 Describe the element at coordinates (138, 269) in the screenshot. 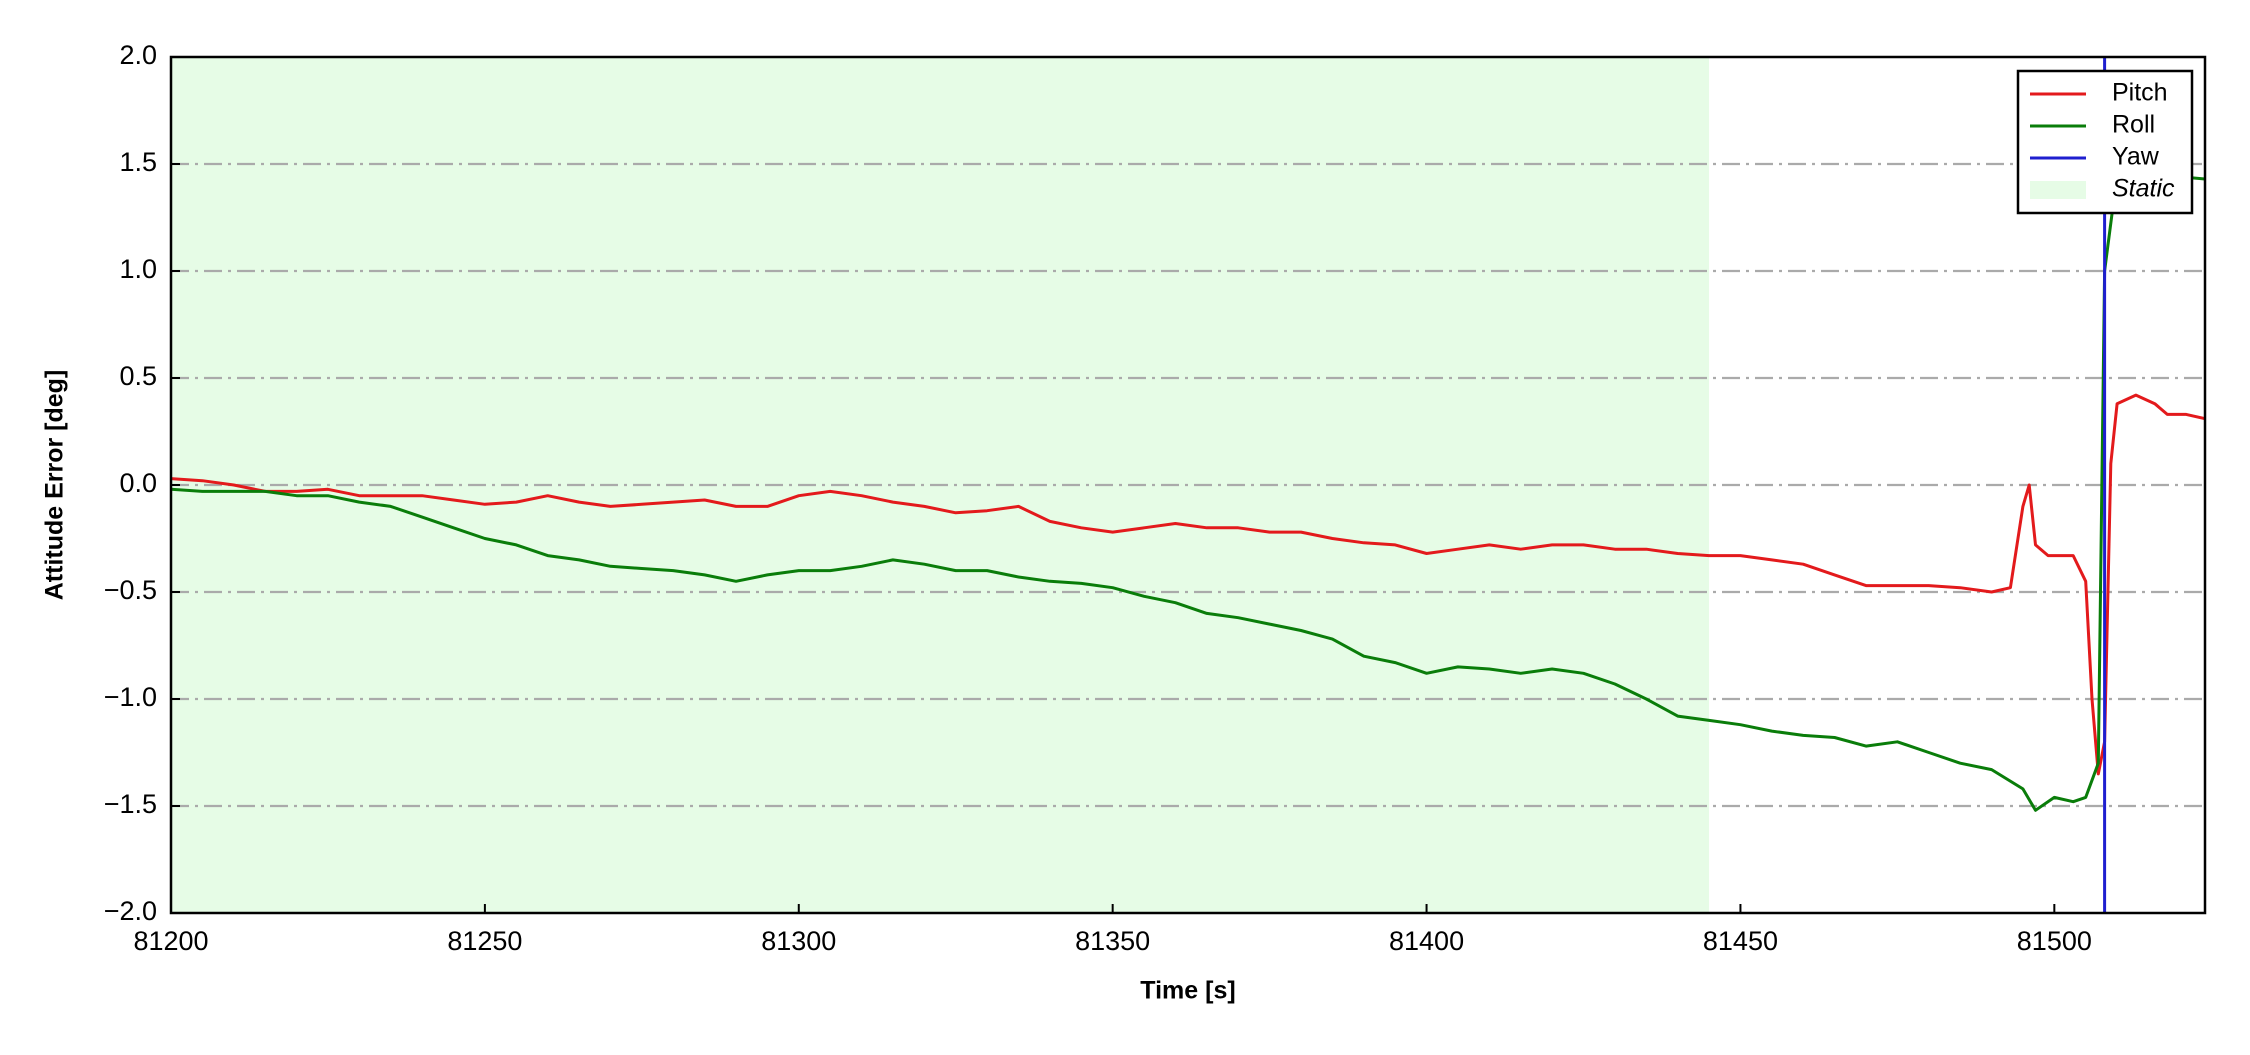

I see `y-tick-label: 1.0` at that location.